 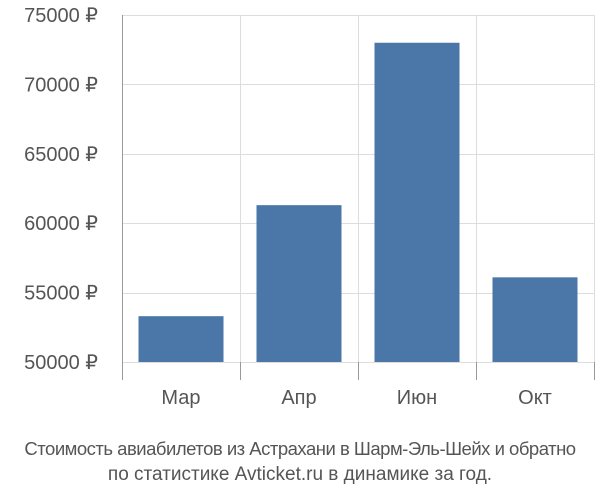 I want to click on y-tick-label: 75000 ₽, so click(x=61, y=16).